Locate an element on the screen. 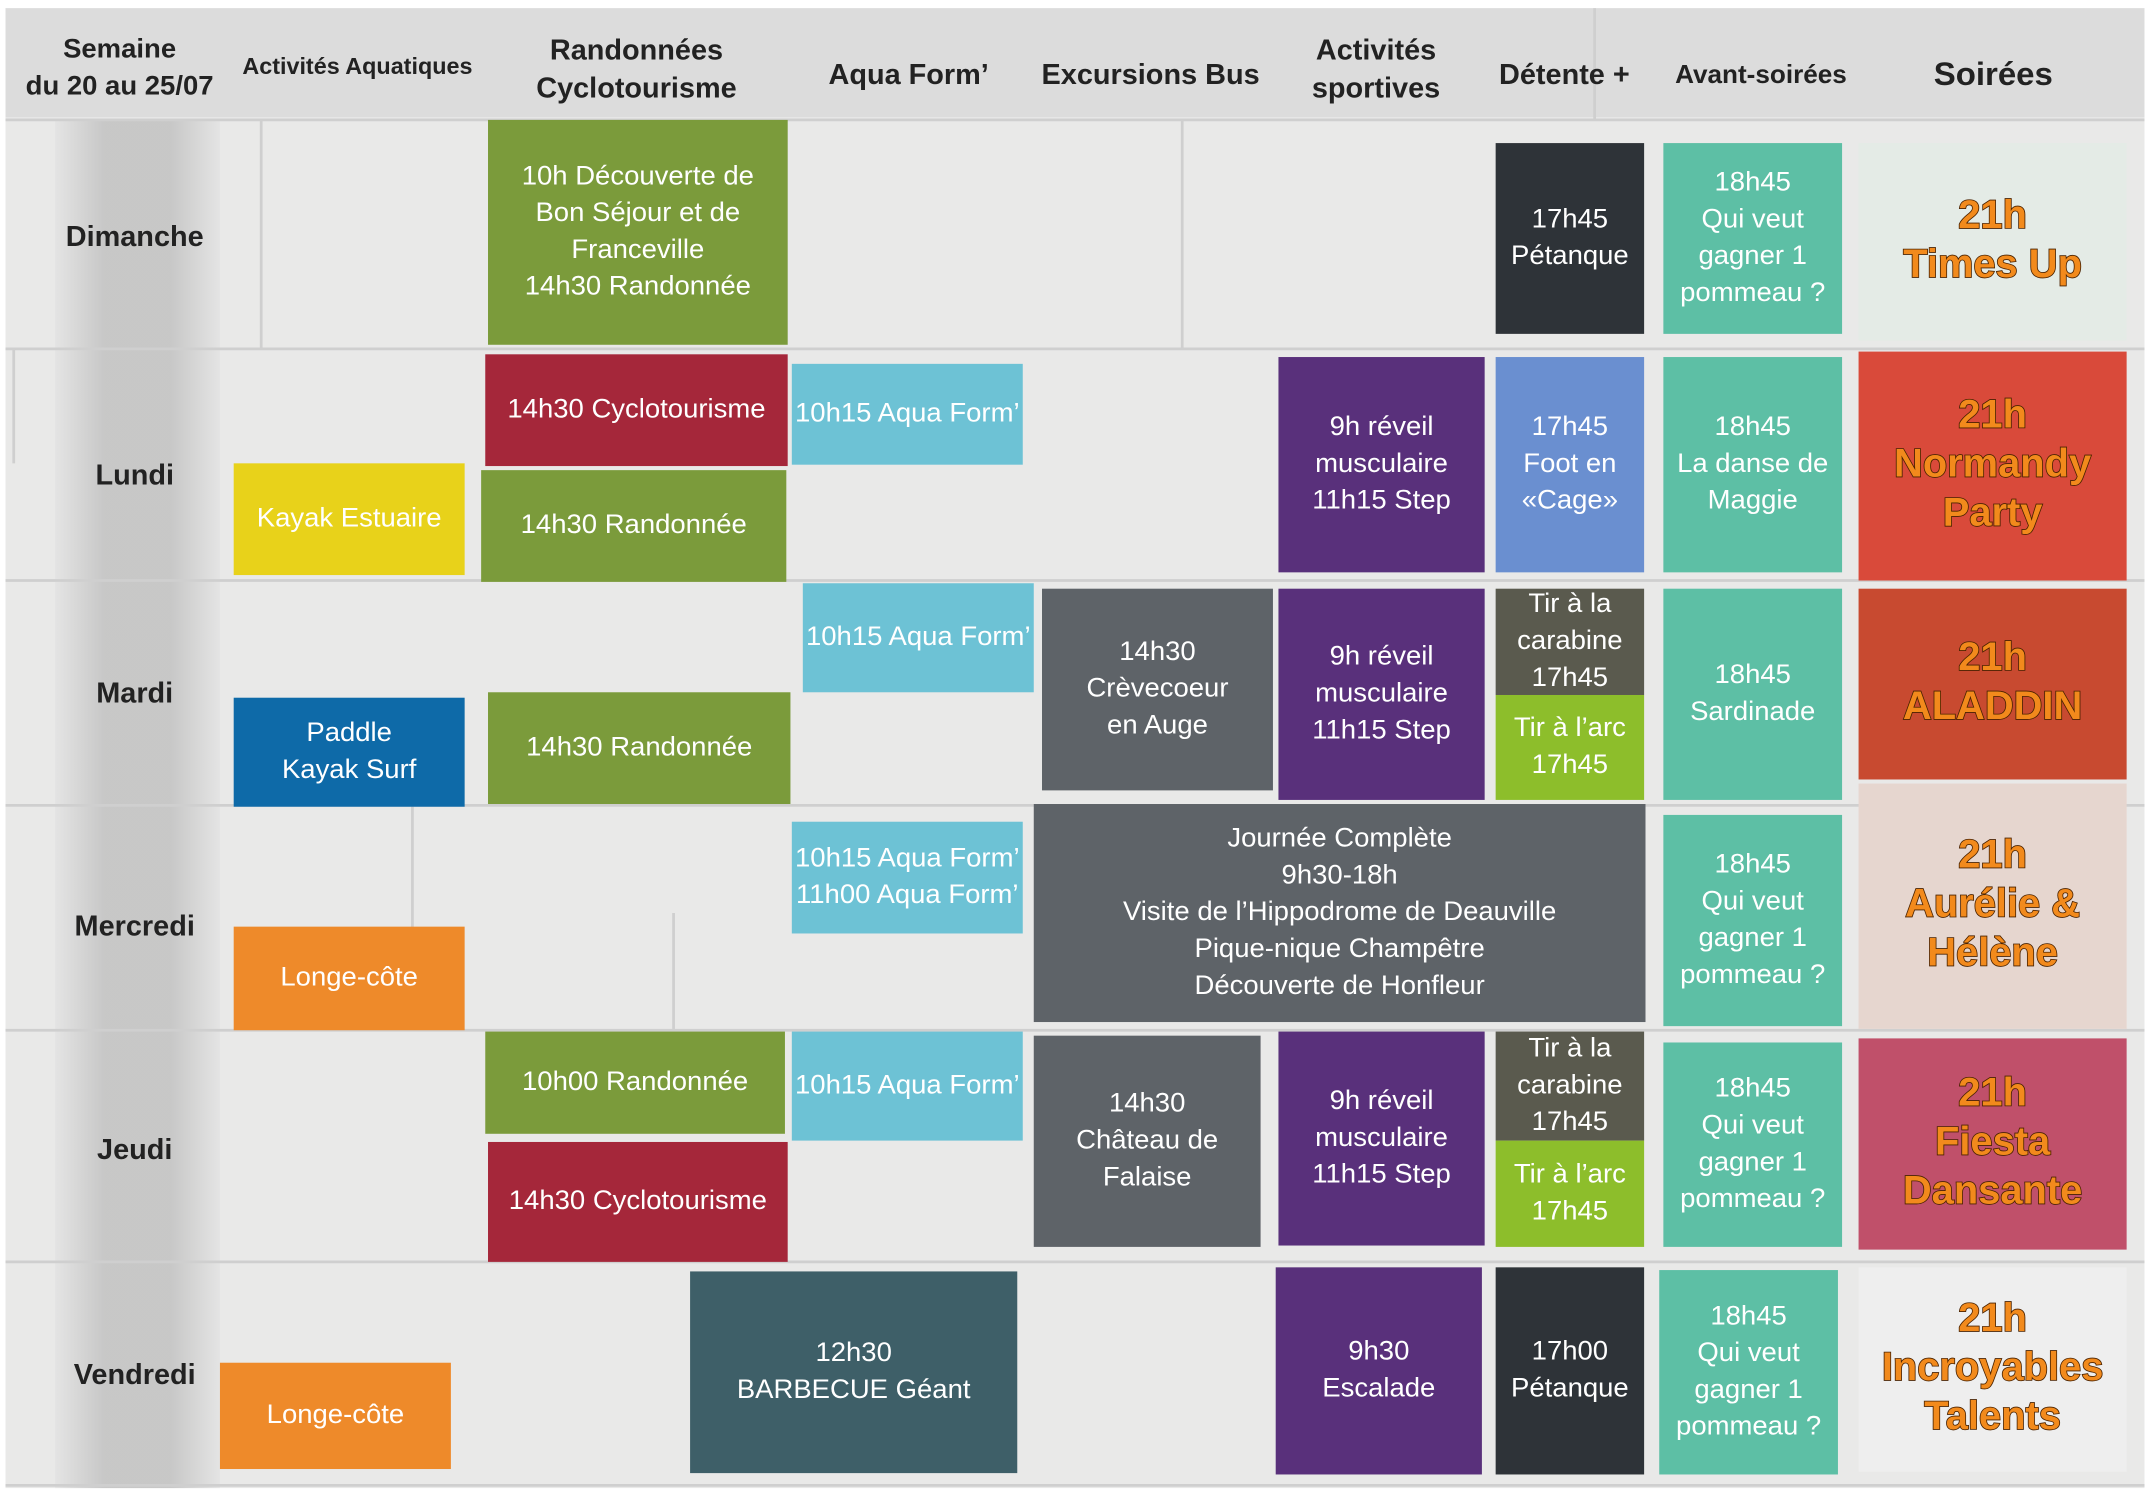 The image size is (2150, 1499). column-header: Avant-soirées is located at coordinates (1761, 74).